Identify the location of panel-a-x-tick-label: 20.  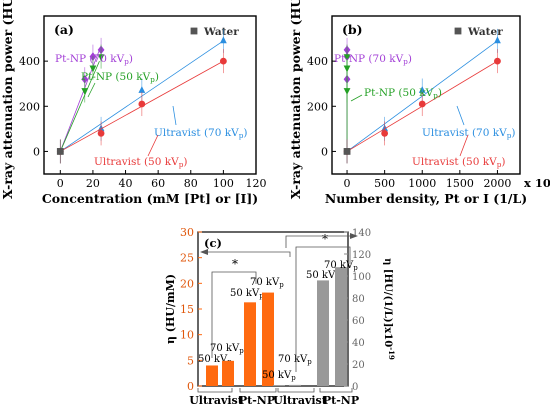
(93, 183).